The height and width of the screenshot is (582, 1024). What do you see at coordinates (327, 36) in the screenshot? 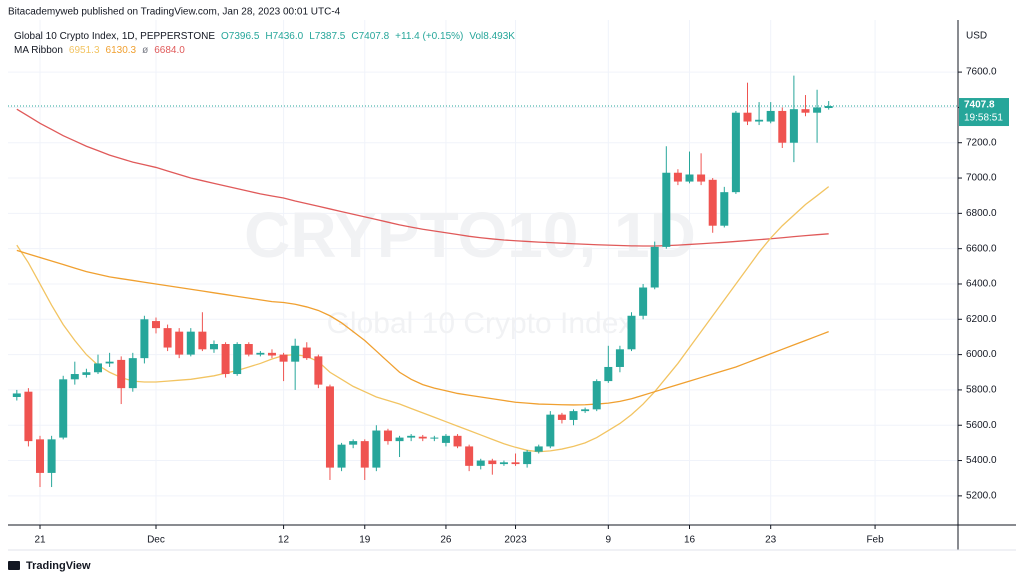
I see `ohlc-value: L7387.5` at bounding box center [327, 36].